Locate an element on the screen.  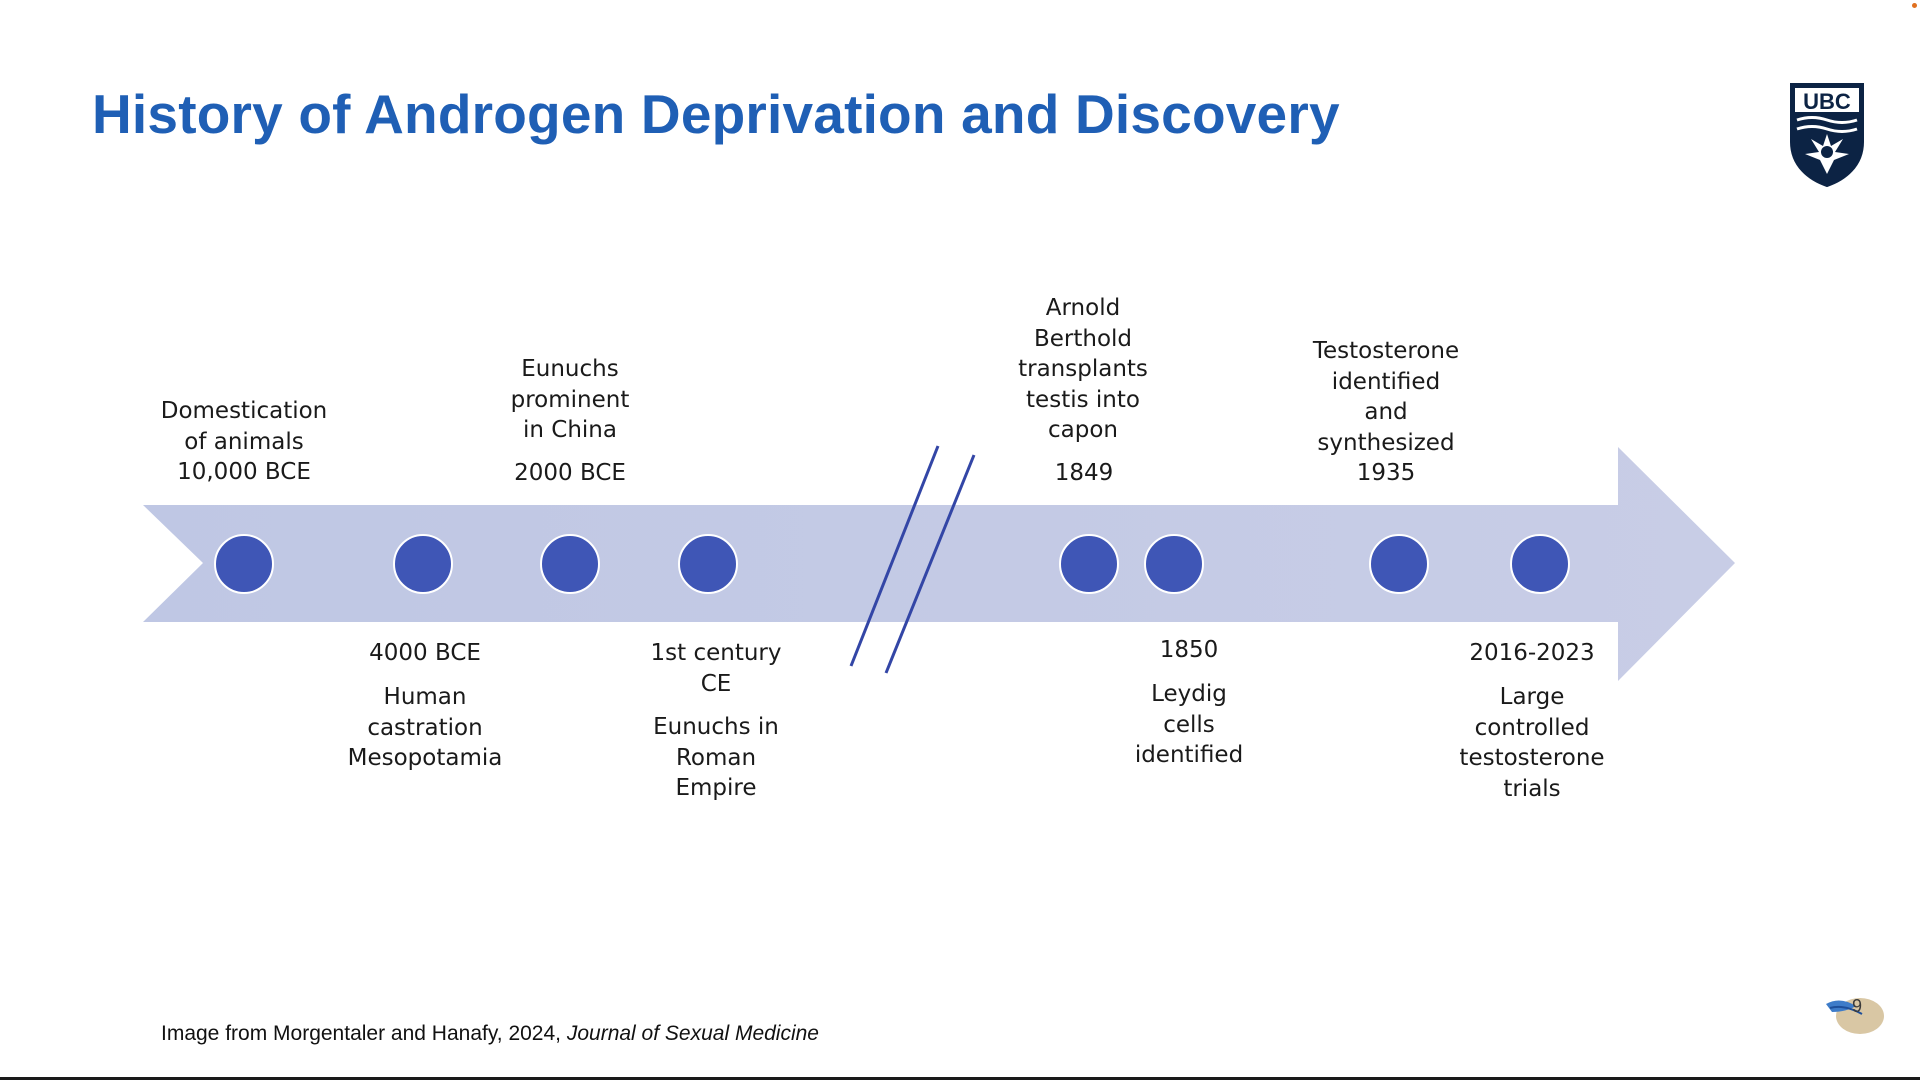
ubc-logo: UBC is located at coordinates (1827, 135).